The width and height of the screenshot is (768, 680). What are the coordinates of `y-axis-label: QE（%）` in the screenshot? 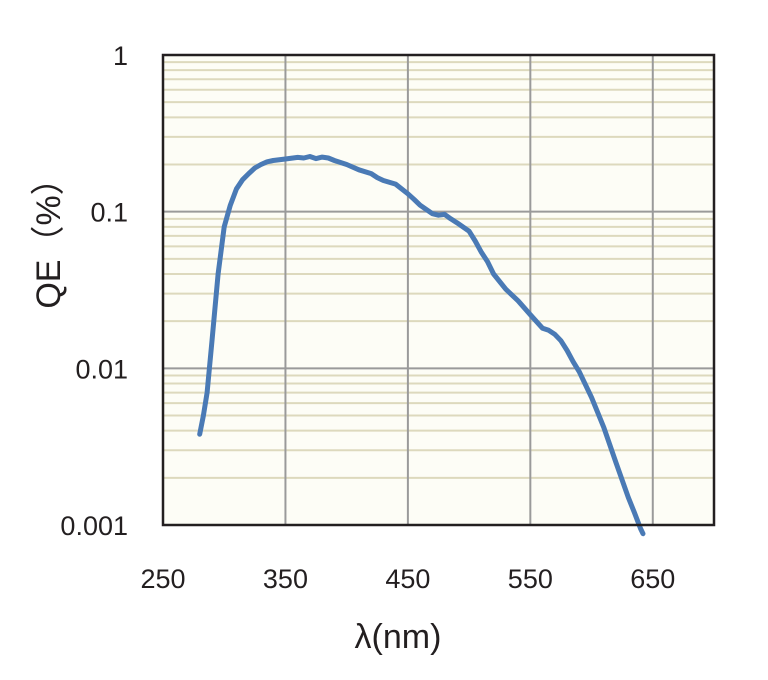 It's located at (49, 234).